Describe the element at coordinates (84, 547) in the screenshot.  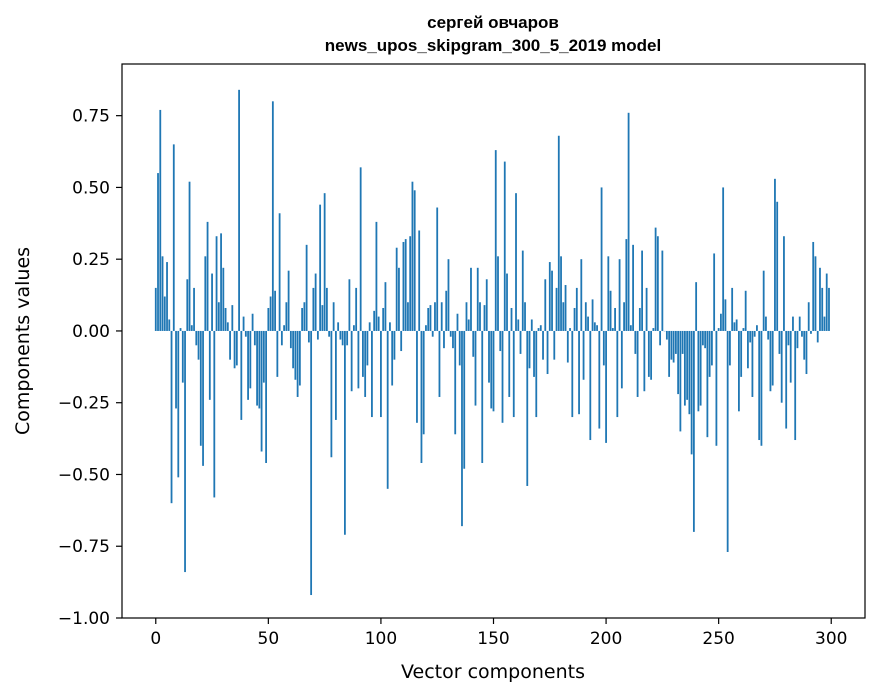
I see `y-tick-label: −0.75` at that location.